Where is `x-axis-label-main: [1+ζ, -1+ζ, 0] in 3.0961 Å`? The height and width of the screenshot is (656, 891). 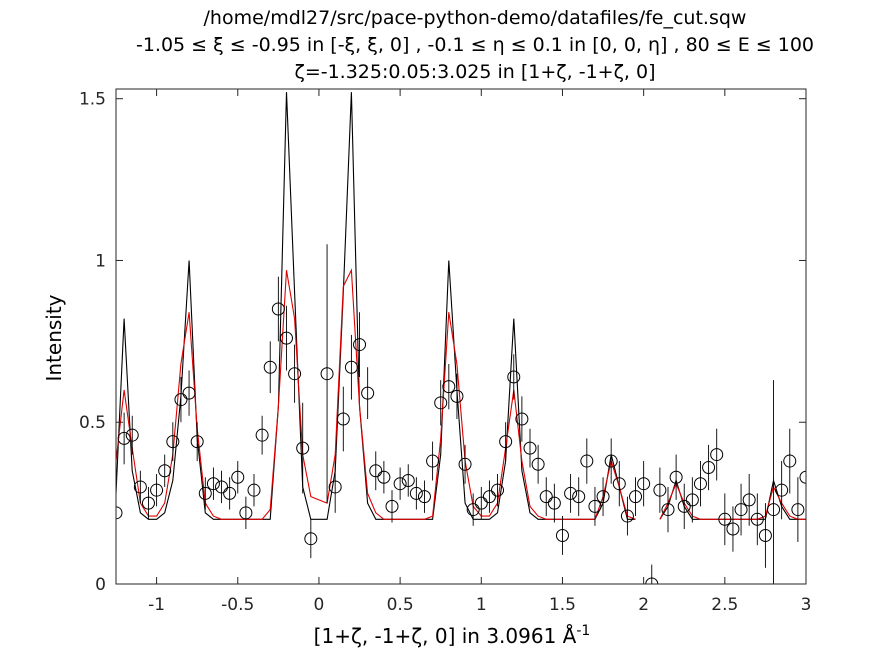
x-axis-label-main: [1+ζ, -1+ζ, 0] in 3.0961 Å is located at coordinates (445, 636).